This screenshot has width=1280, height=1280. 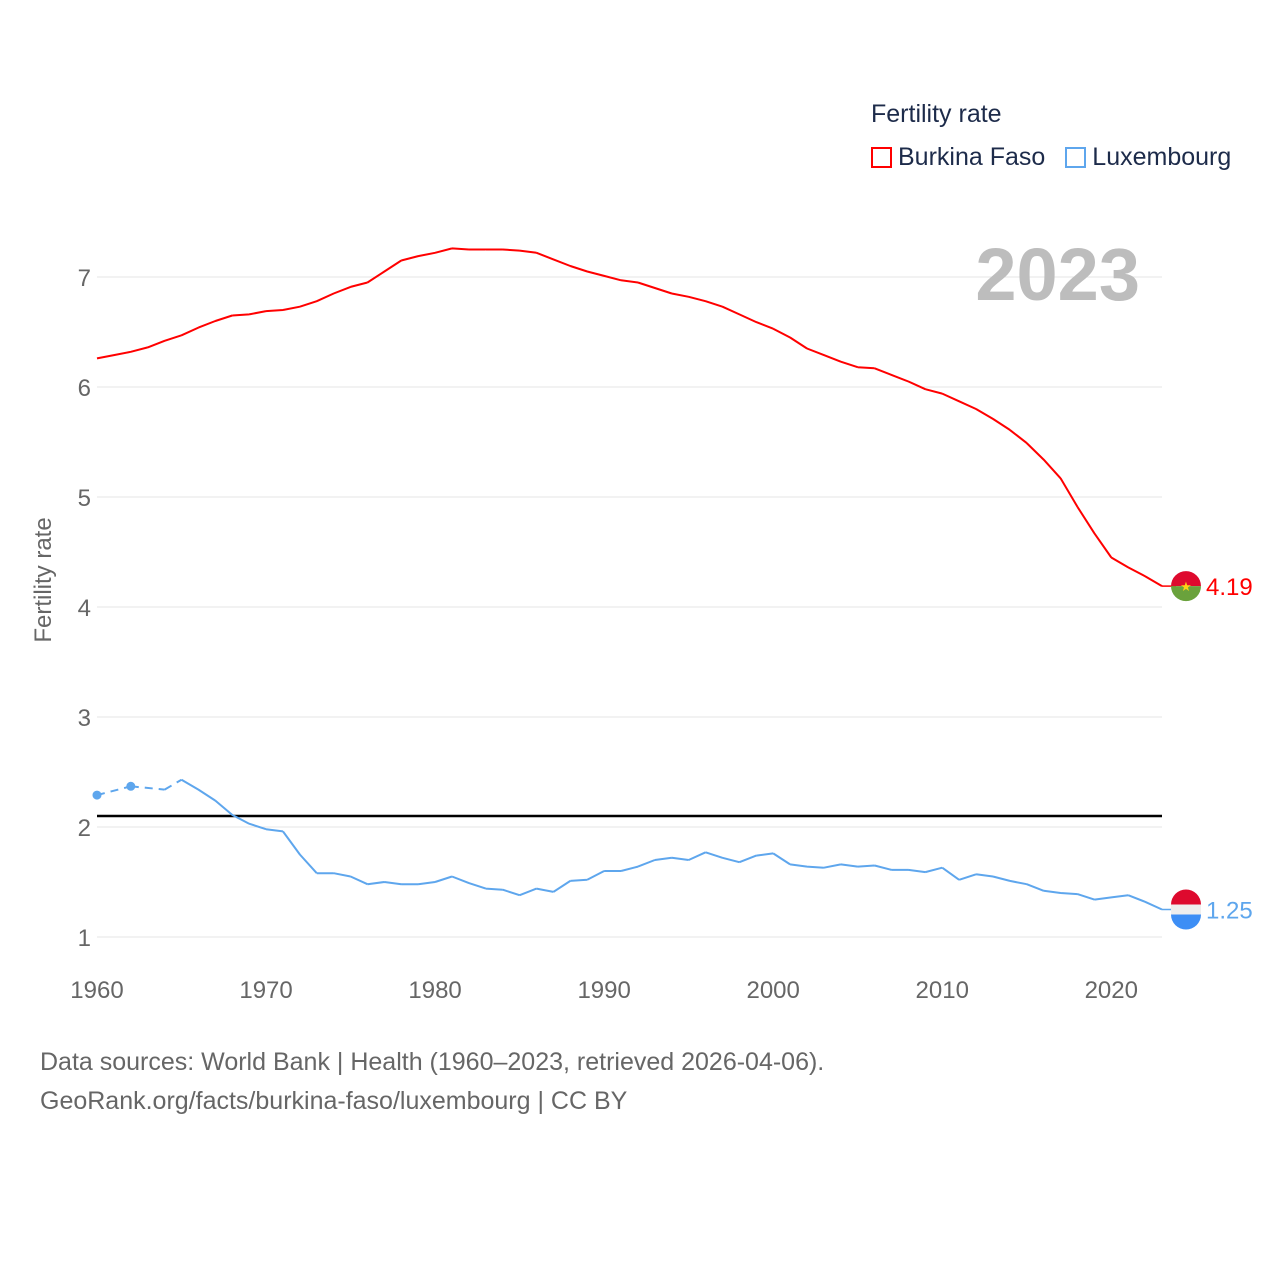 I want to click on legend-swatch-luxembourg, so click(x=1076, y=157).